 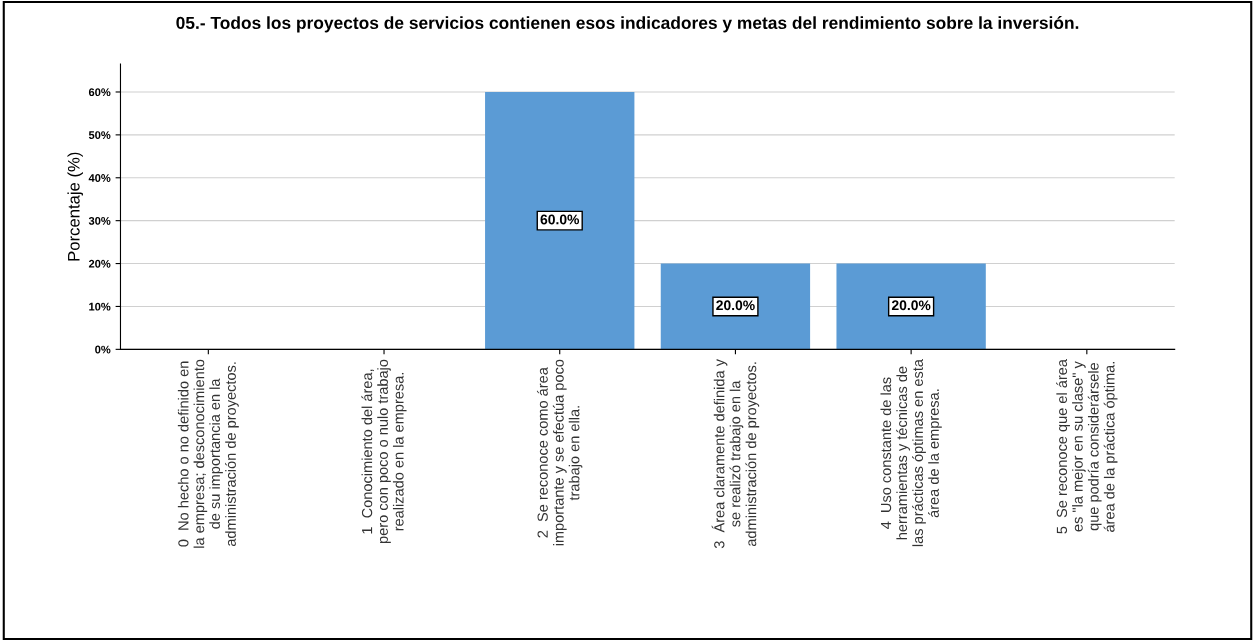 What do you see at coordinates (99, 220) in the screenshot?
I see `y-tick-label: 30%` at bounding box center [99, 220].